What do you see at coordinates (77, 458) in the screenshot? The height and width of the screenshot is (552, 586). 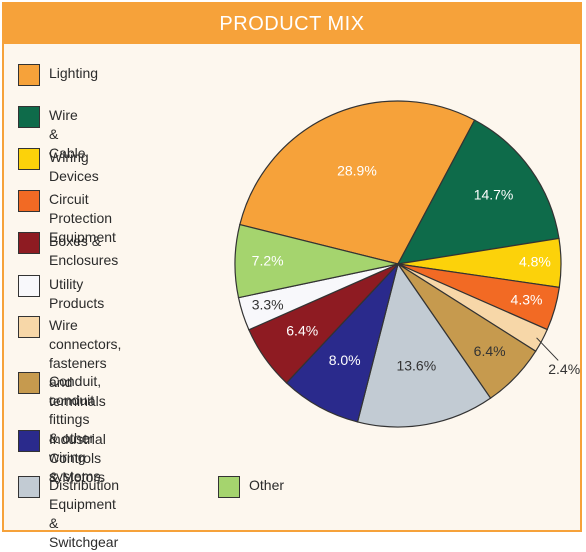 I see `legend-label: Industrial Controls & Motors` at bounding box center [77, 458].